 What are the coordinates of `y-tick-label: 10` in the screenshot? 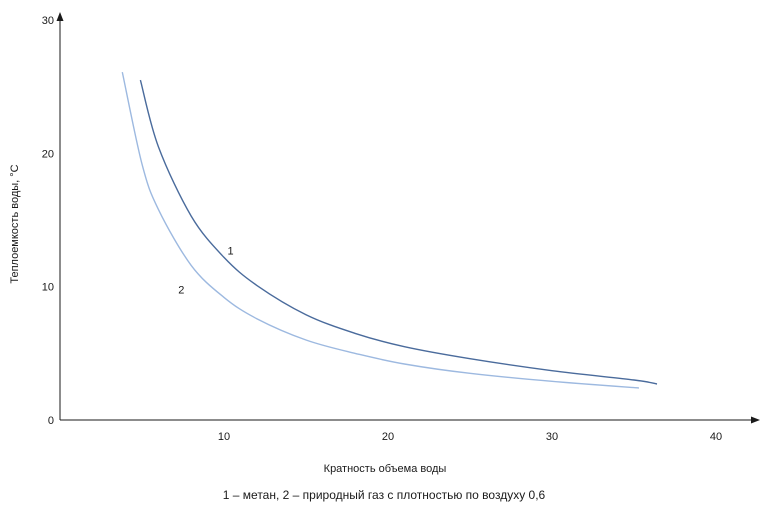 It's located at (48, 288).